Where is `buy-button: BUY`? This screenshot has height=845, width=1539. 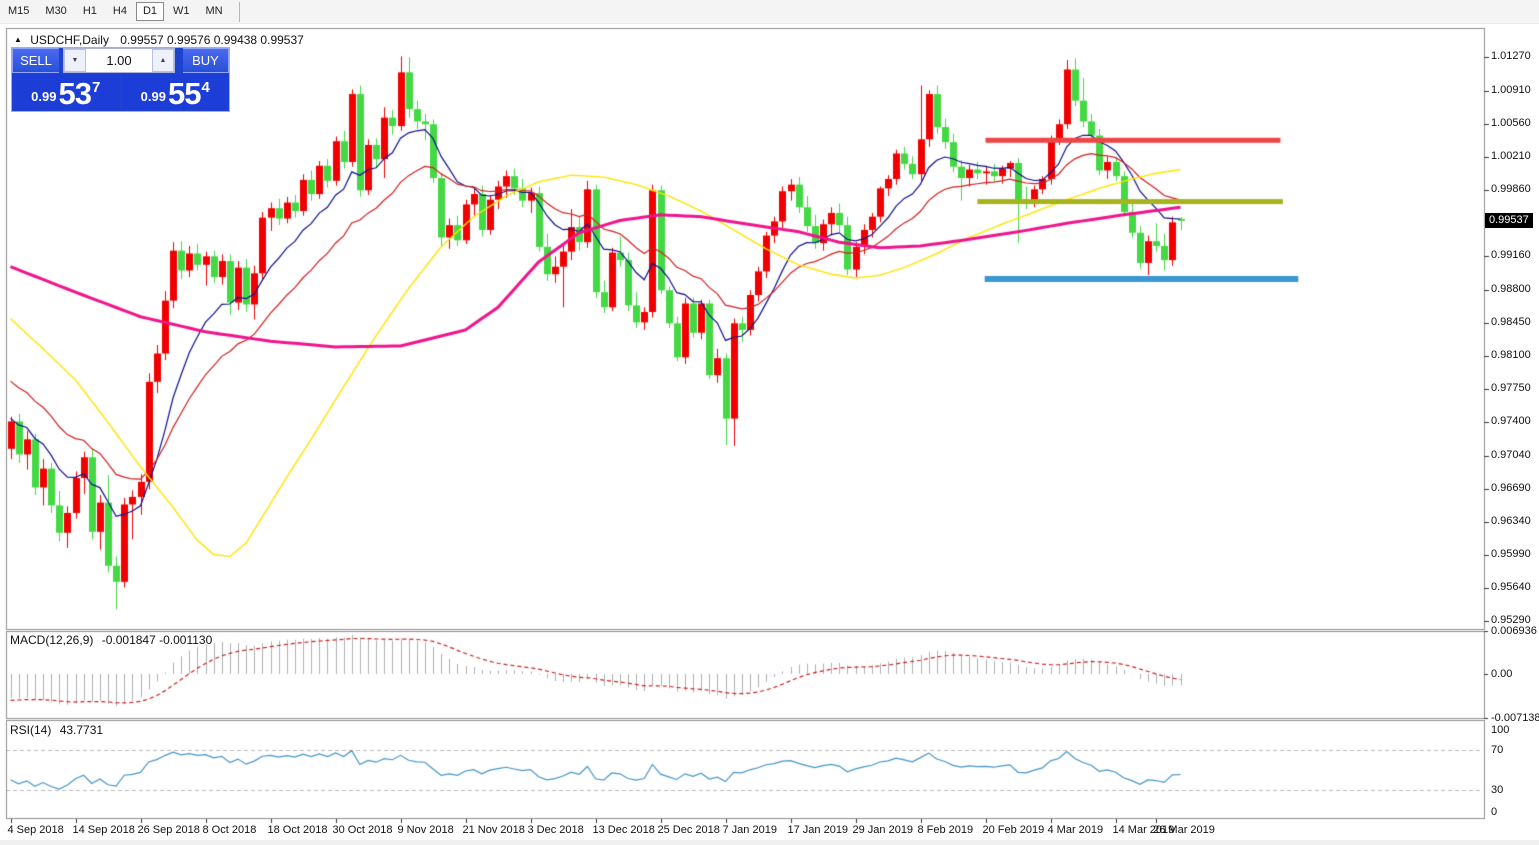 buy-button: BUY is located at coordinates (206, 60).